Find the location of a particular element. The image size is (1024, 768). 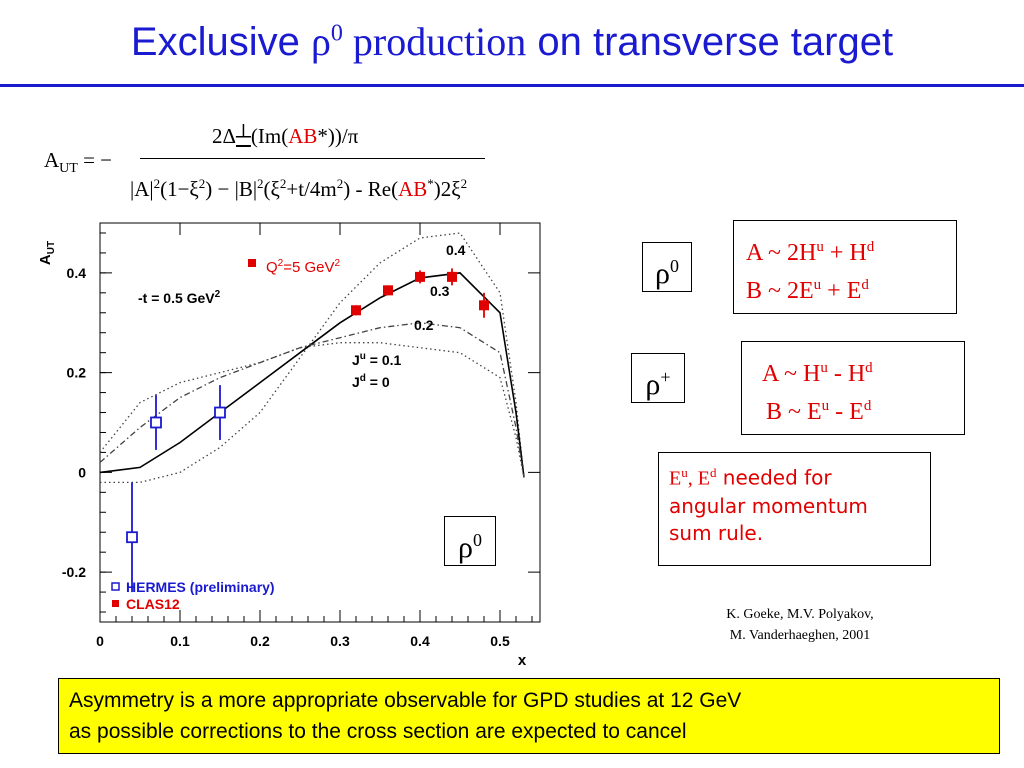

legend-hermes-marker is located at coordinates (115, 586).